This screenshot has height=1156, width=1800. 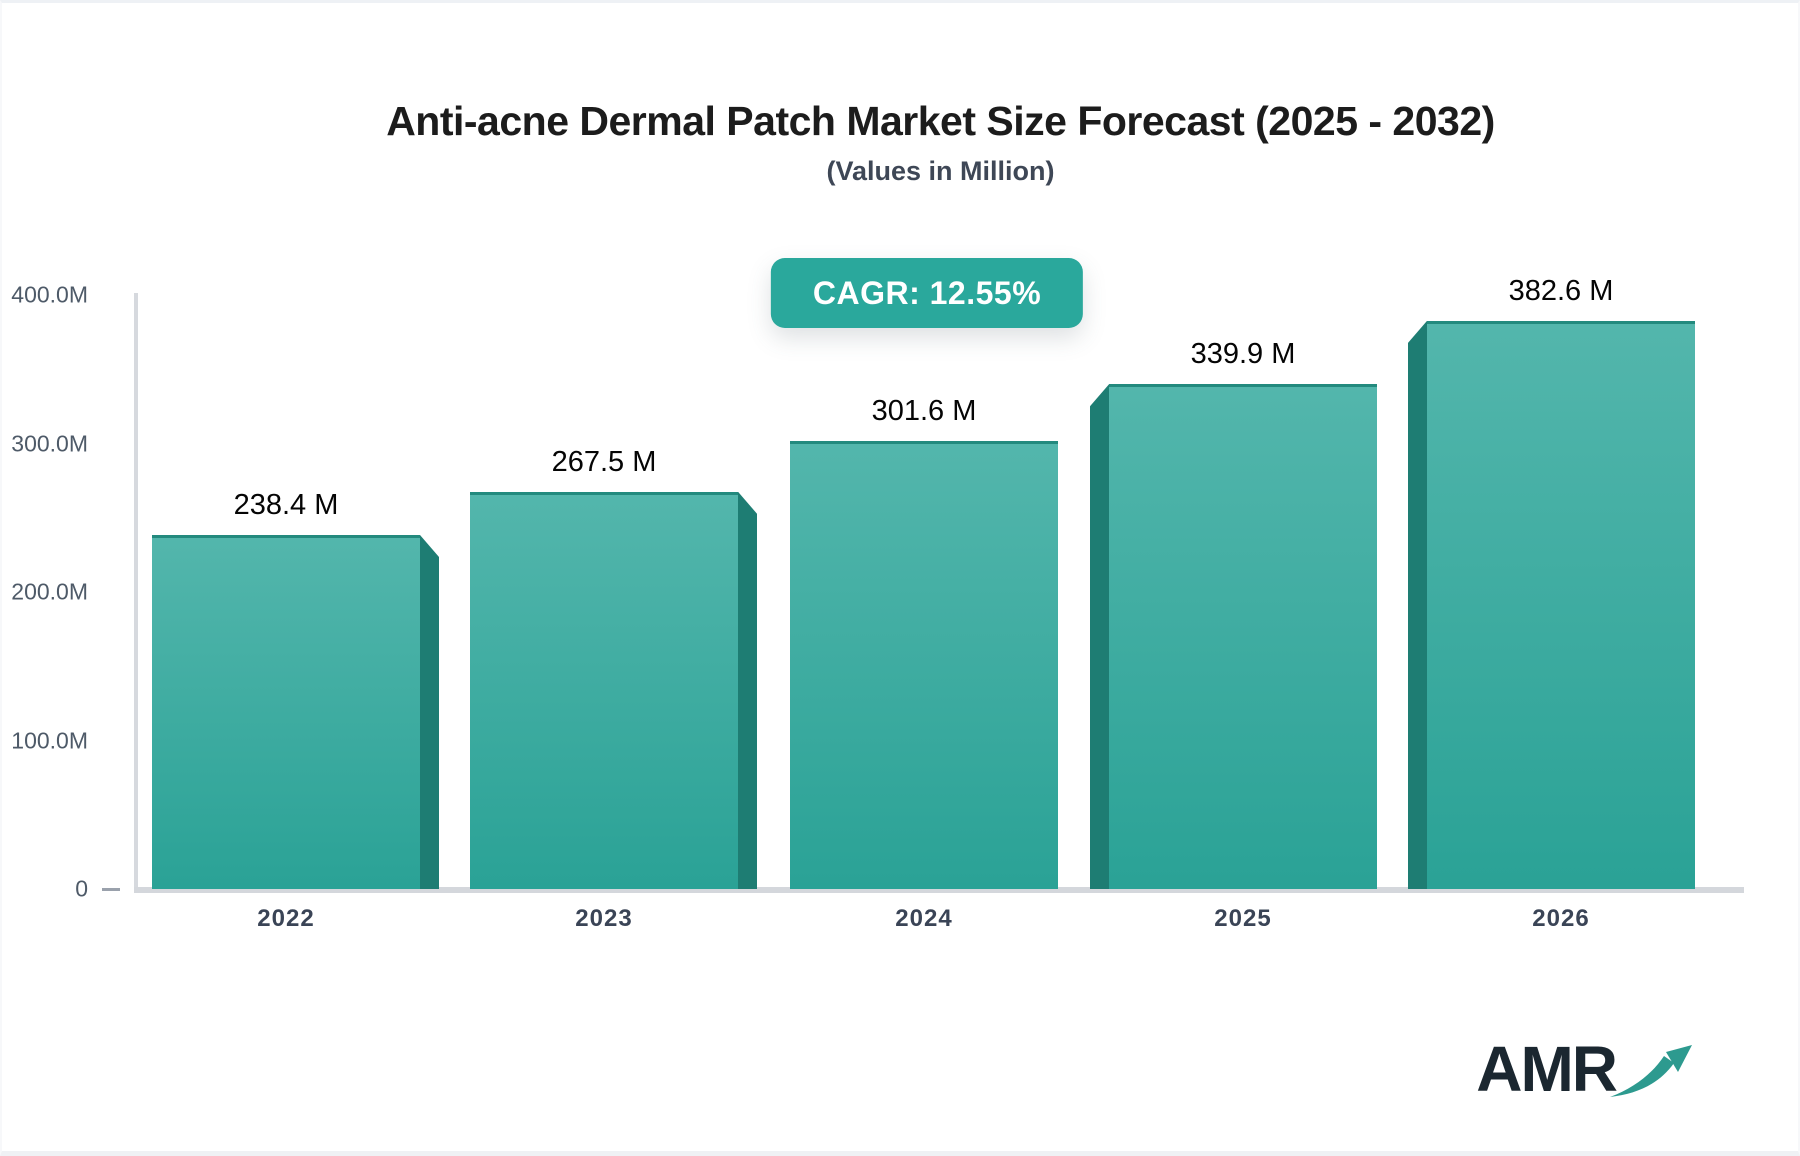 What do you see at coordinates (1243, 354) in the screenshot?
I see `bar-value-label: 339.9 M` at bounding box center [1243, 354].